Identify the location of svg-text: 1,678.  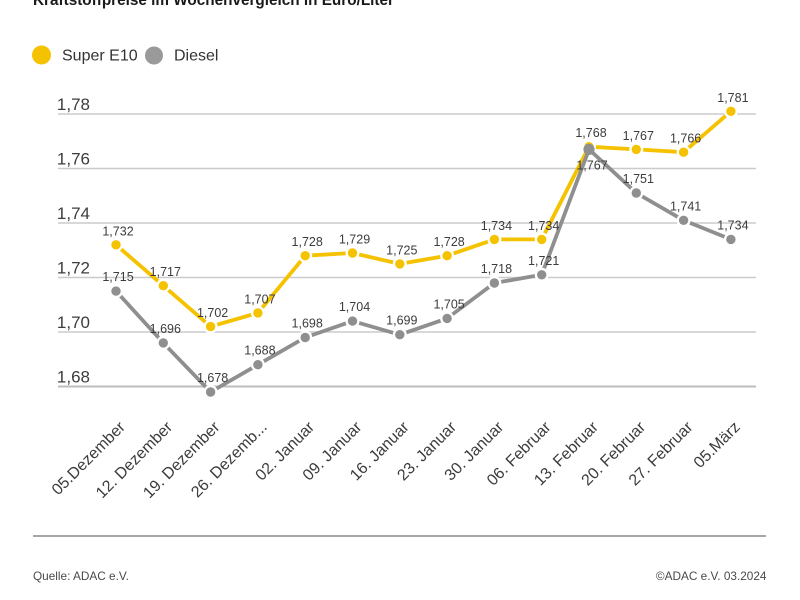
(212, 378).